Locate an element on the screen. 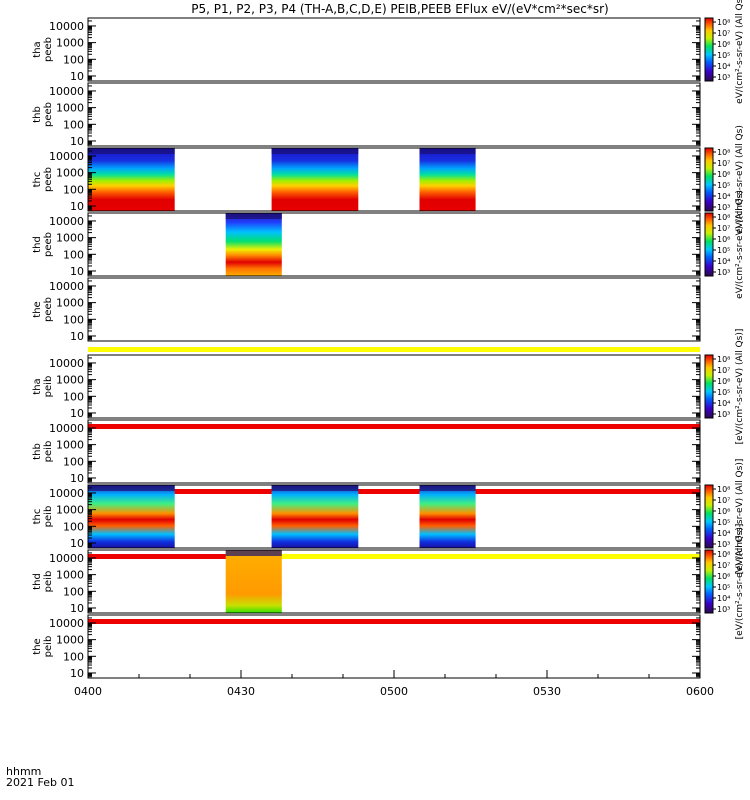 This screenshot has width=750, height=800. hhmm-label: hhmm is located at coordinates (23, 771).